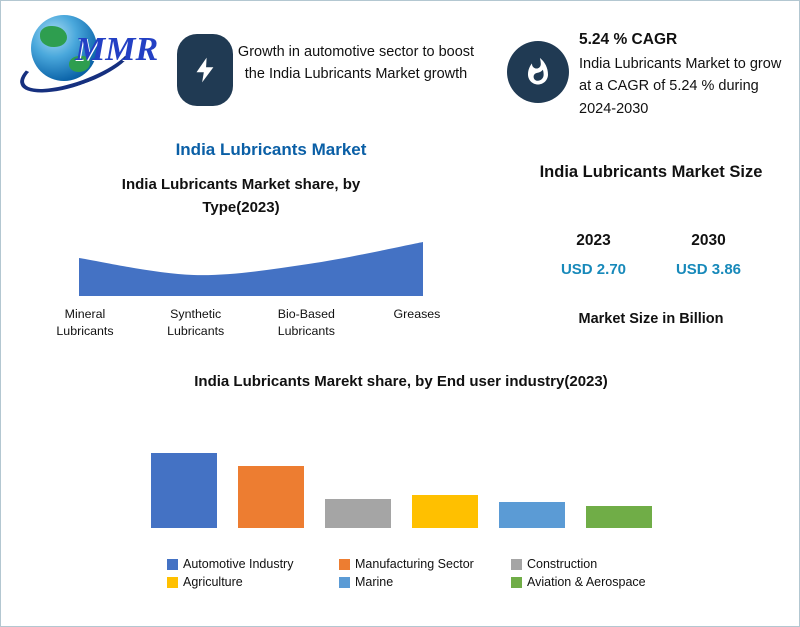 The height and width of the screenshot is (627, 800). Describe the element at coordinates (586, 582) in the screenshot. I see `legend-label: Aviation & Aerospace` at that location.